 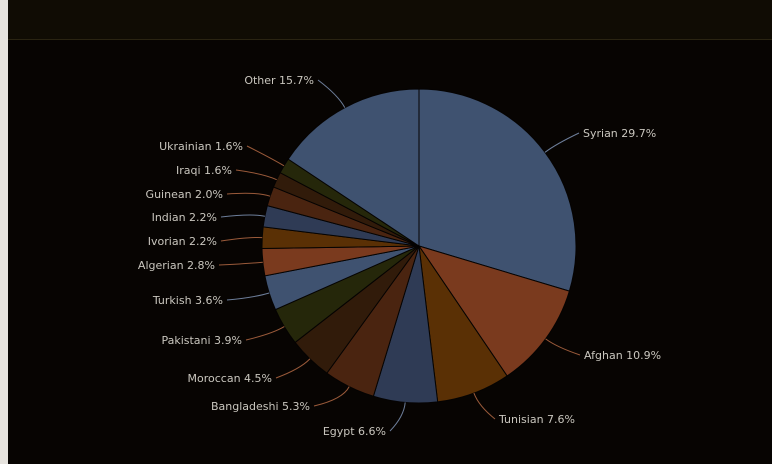 I want to click on slice-label: Indian 2.2%, so click(x=184, y=217).